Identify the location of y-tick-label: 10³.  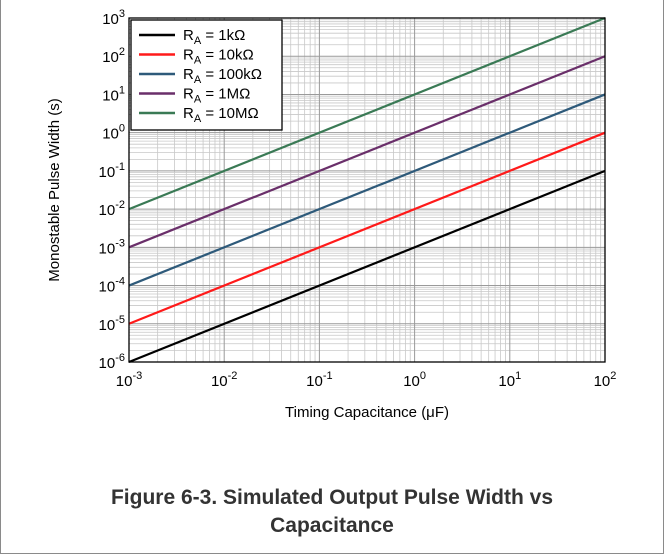
(113, 18).